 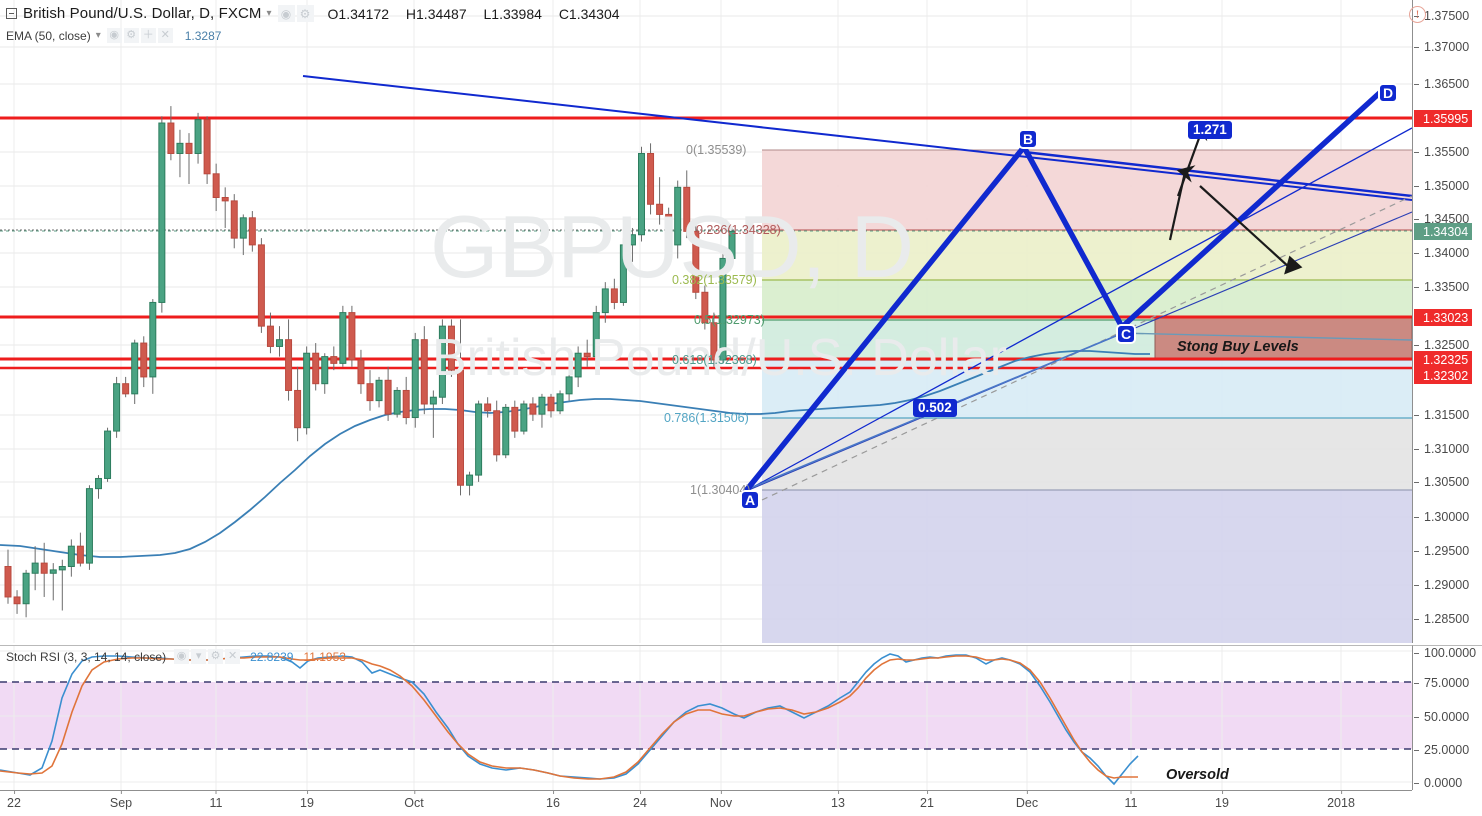 I want to click on stoch-close-icon: ✕, so click(x=233, y=656).